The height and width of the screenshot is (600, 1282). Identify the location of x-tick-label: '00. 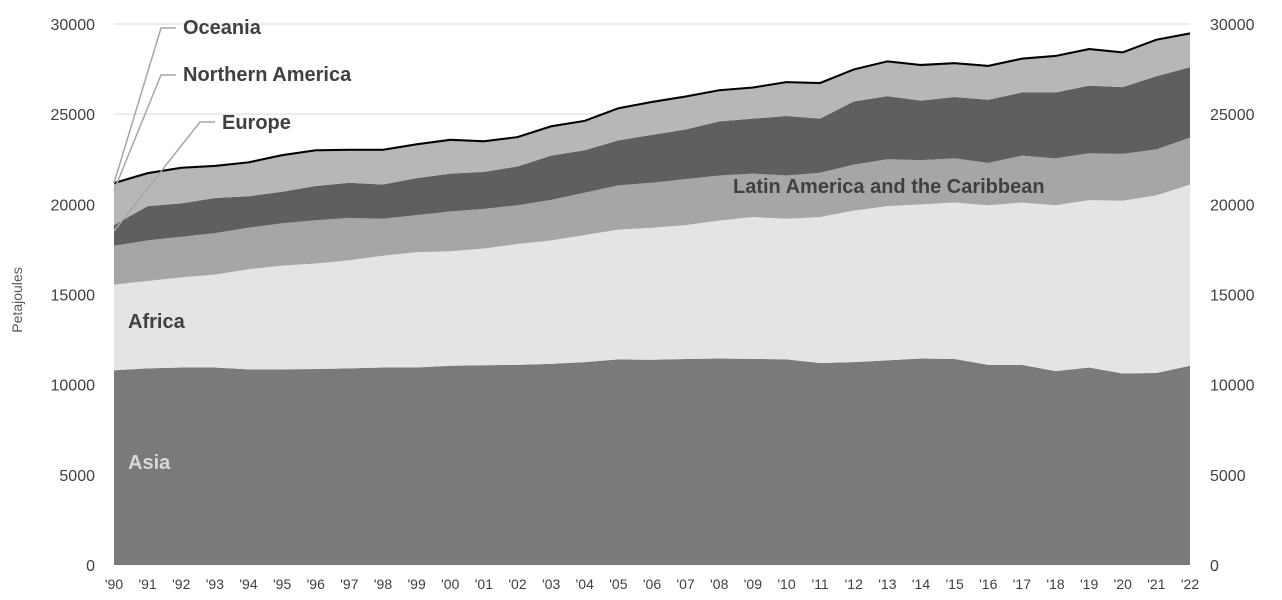
(450, 584).